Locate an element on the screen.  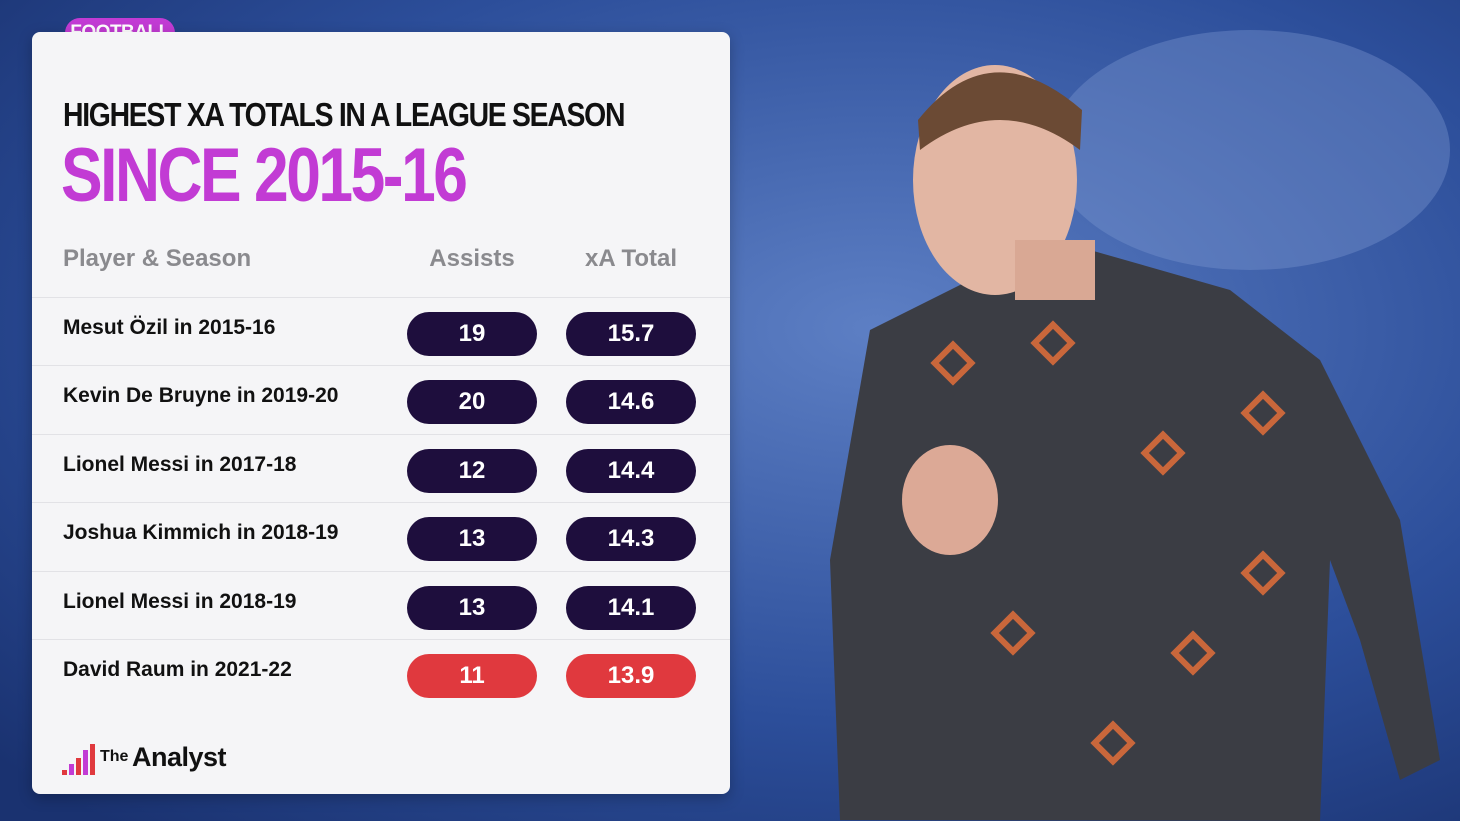
column-header: Player & Season is located at coordinates (157, 258).